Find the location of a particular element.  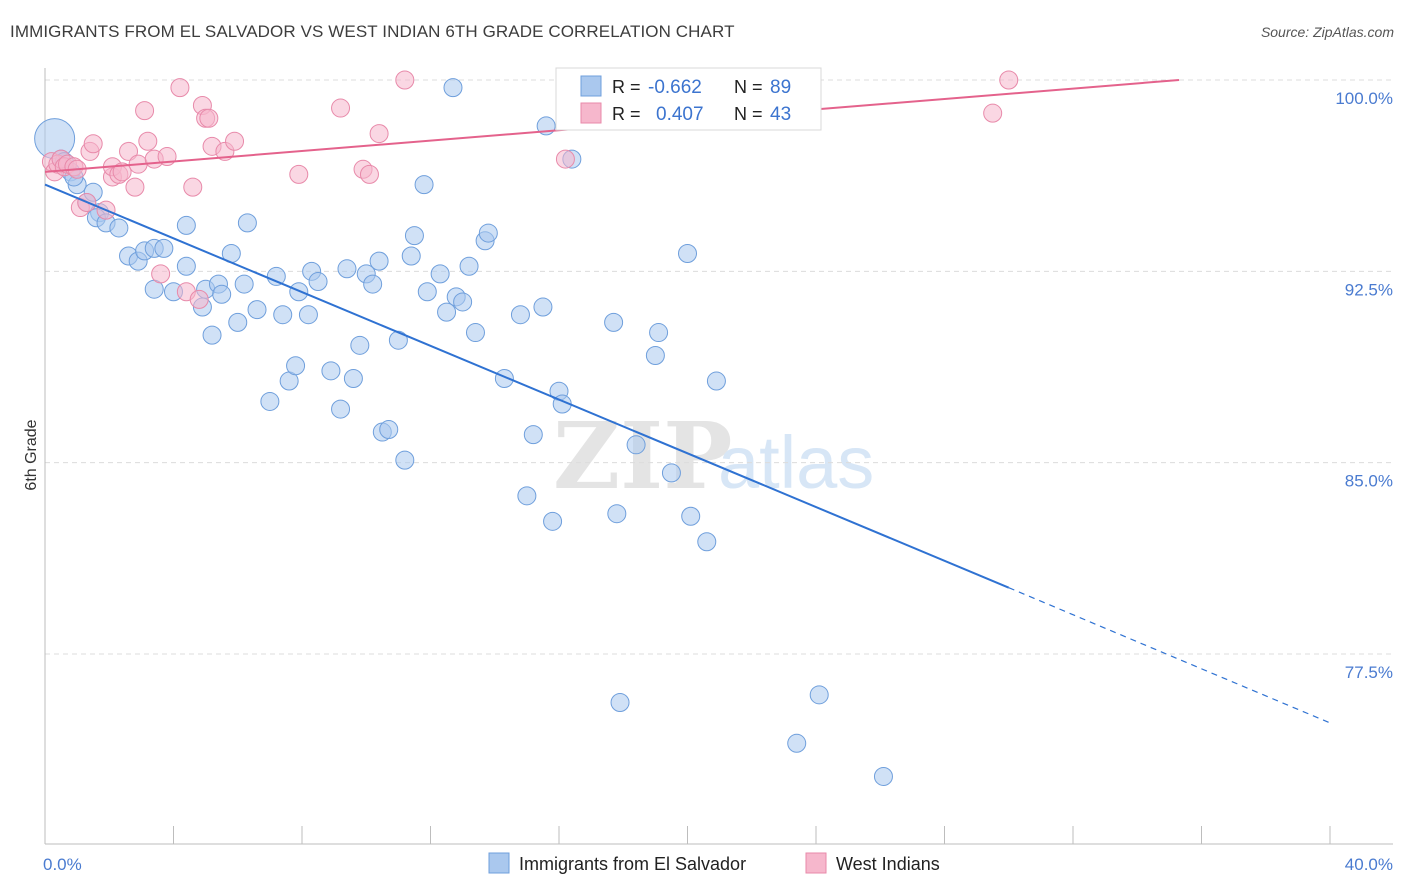

bottom-legend-swatch-blue is located at coordinates (499, 863).